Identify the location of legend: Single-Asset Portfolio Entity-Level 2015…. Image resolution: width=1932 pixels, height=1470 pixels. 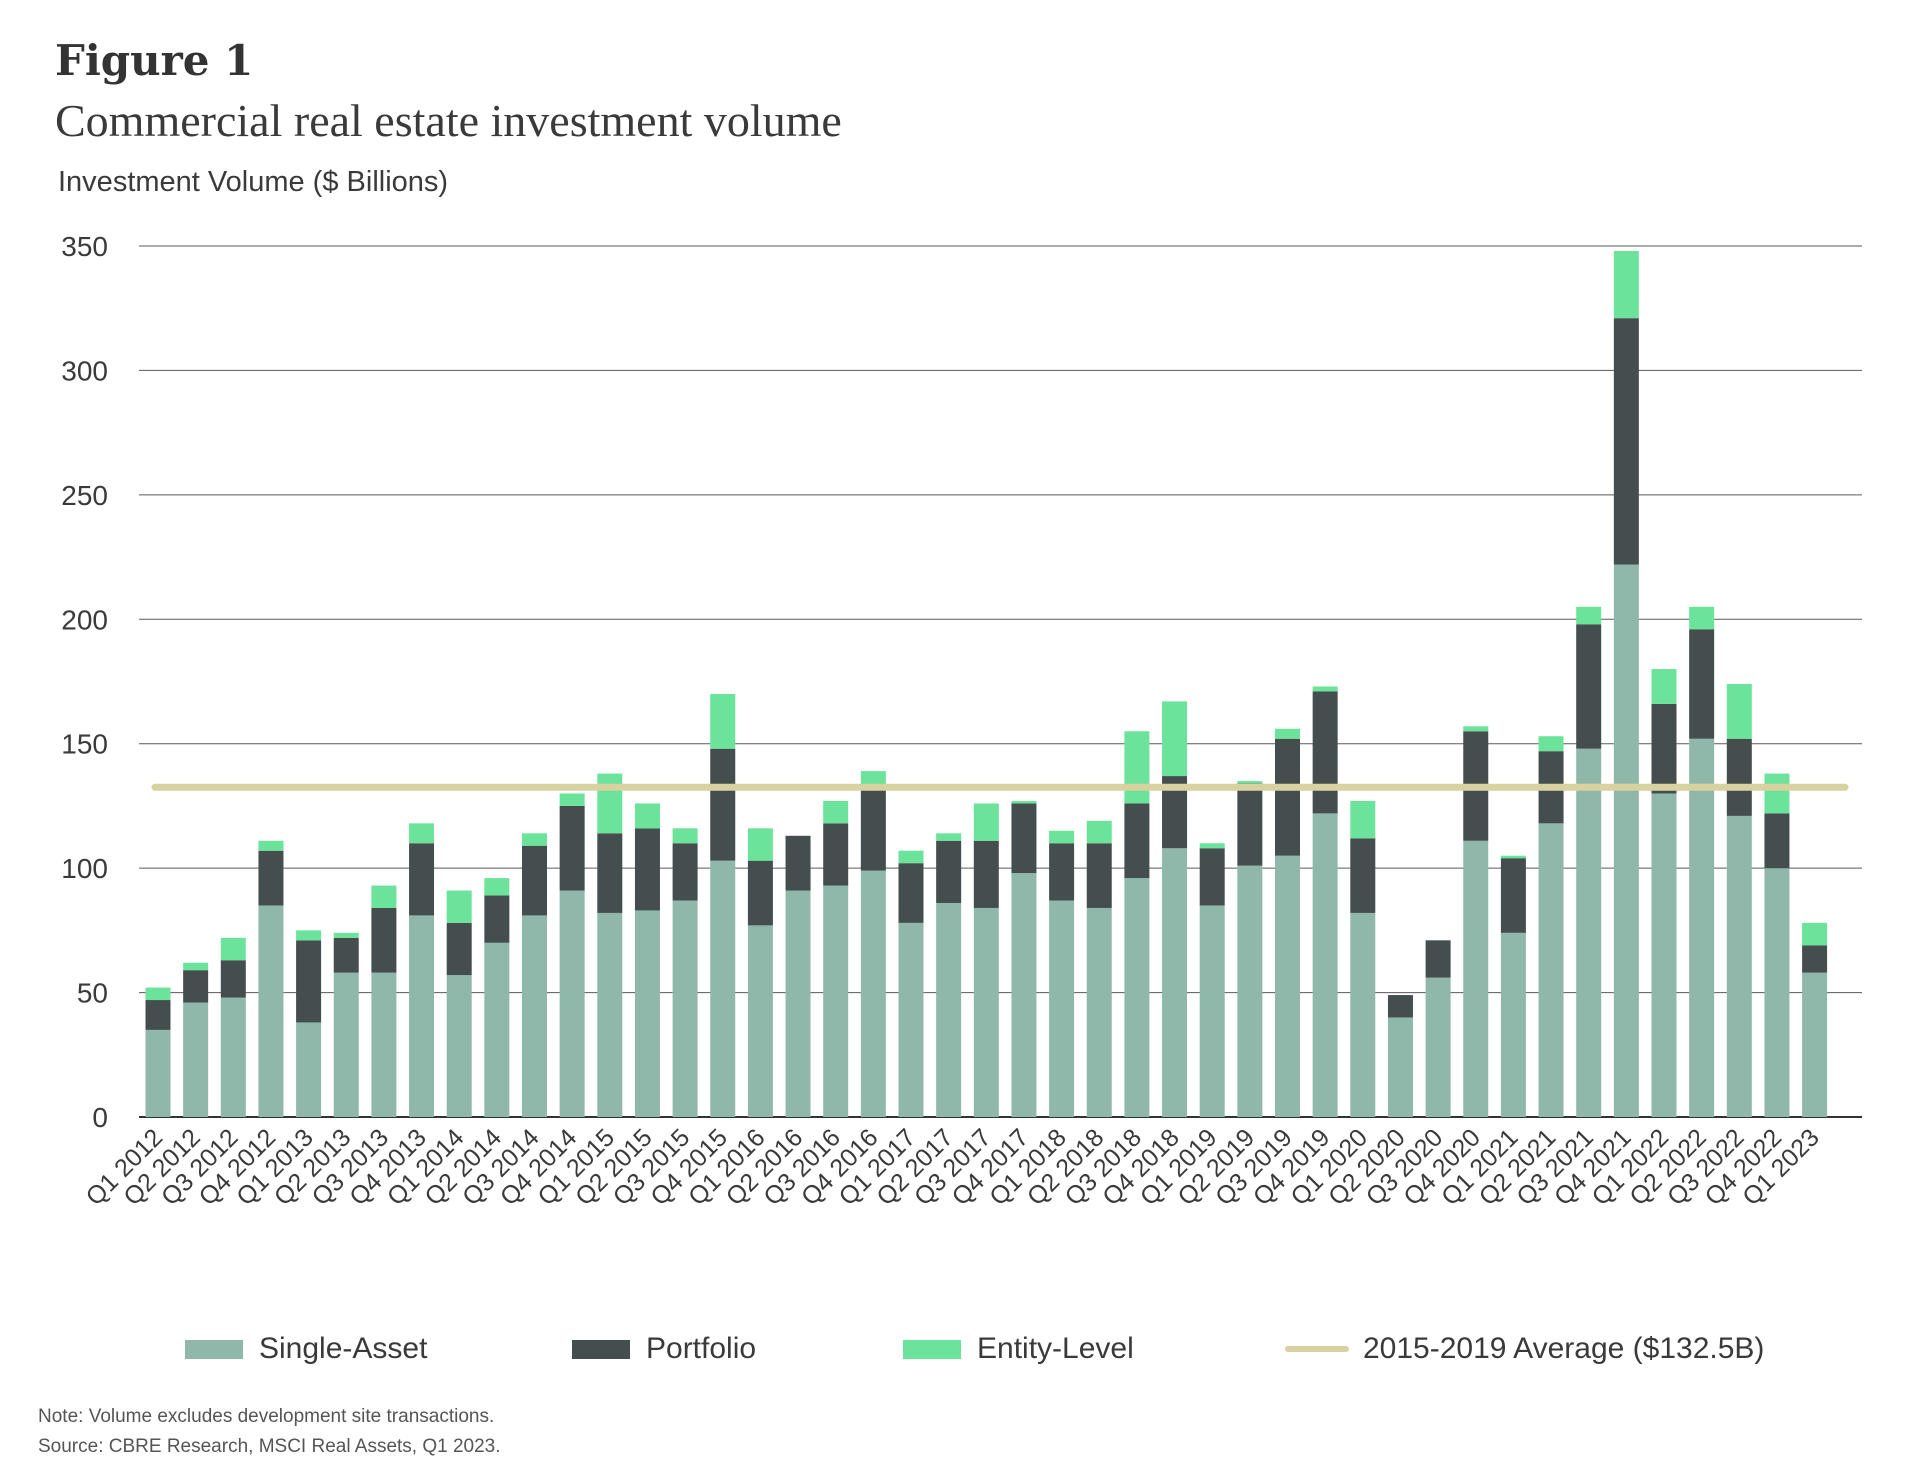
(966, 1357).